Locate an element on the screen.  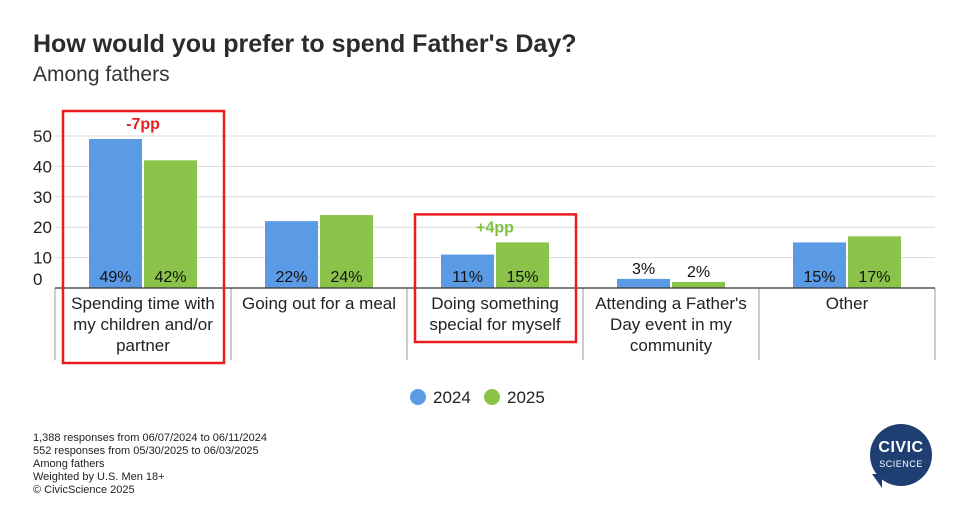
category-label: Attending a Father's is located at coordinates (671, 303).